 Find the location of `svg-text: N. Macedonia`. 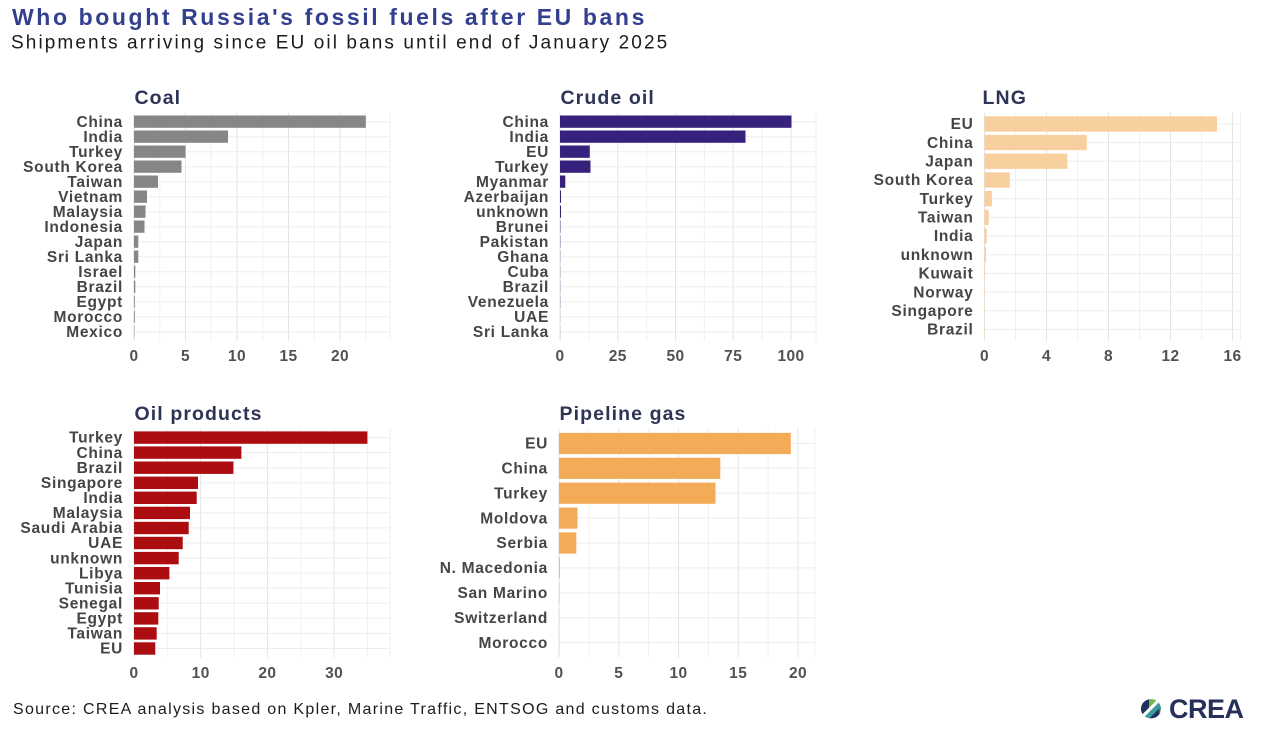

svg-text: N. Macedonia is located at coordinates (494, 568).